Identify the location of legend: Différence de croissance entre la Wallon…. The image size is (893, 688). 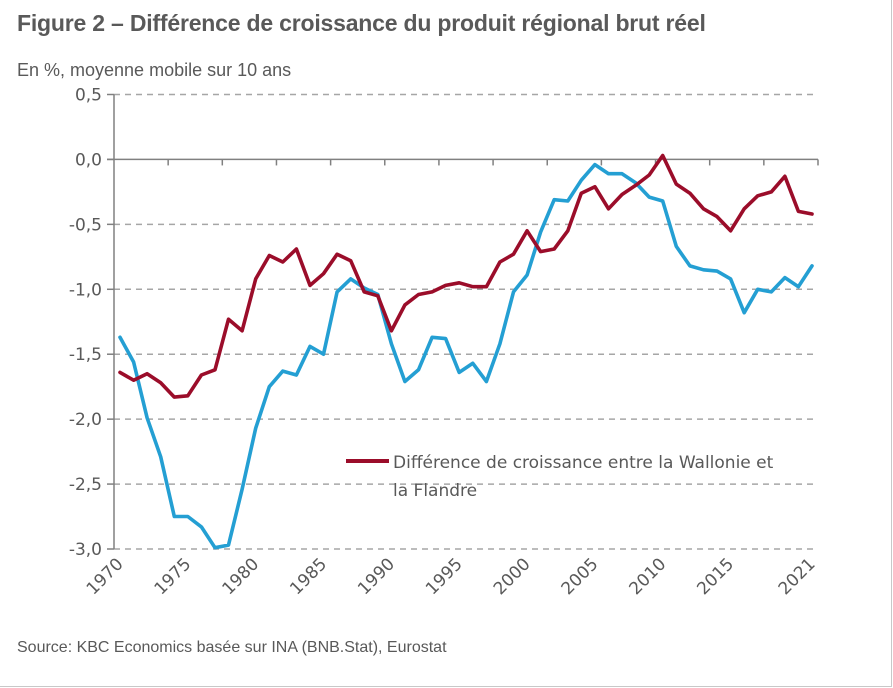
(560, 477).